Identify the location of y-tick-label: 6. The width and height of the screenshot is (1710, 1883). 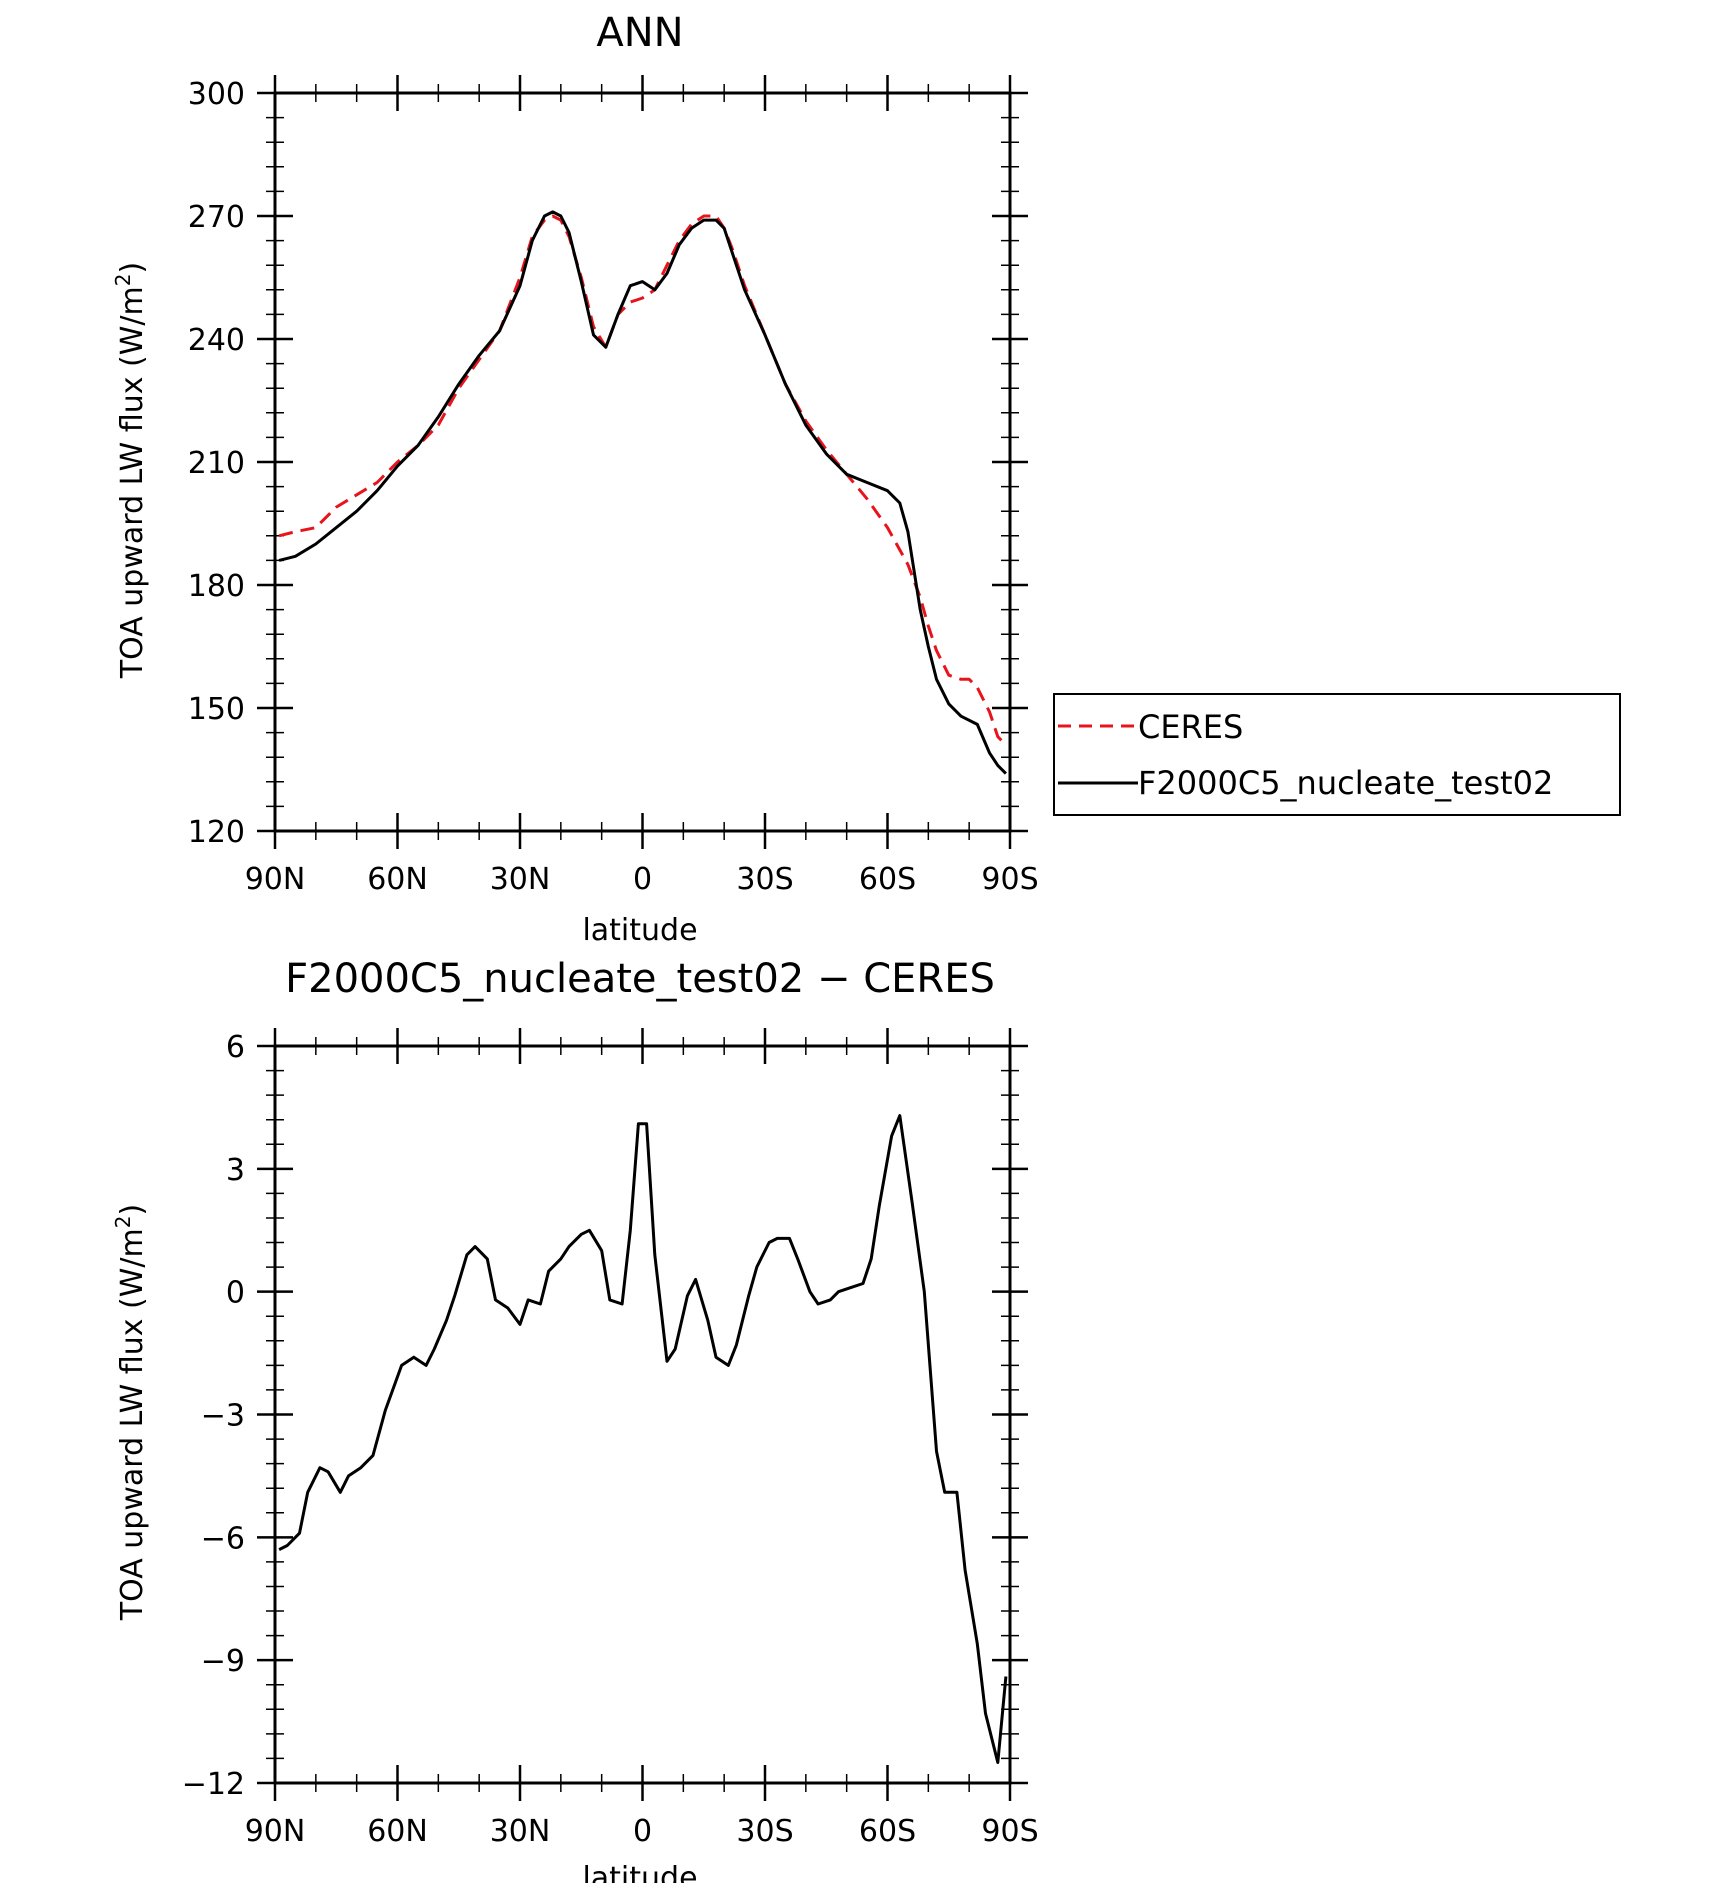
(235, 1047).